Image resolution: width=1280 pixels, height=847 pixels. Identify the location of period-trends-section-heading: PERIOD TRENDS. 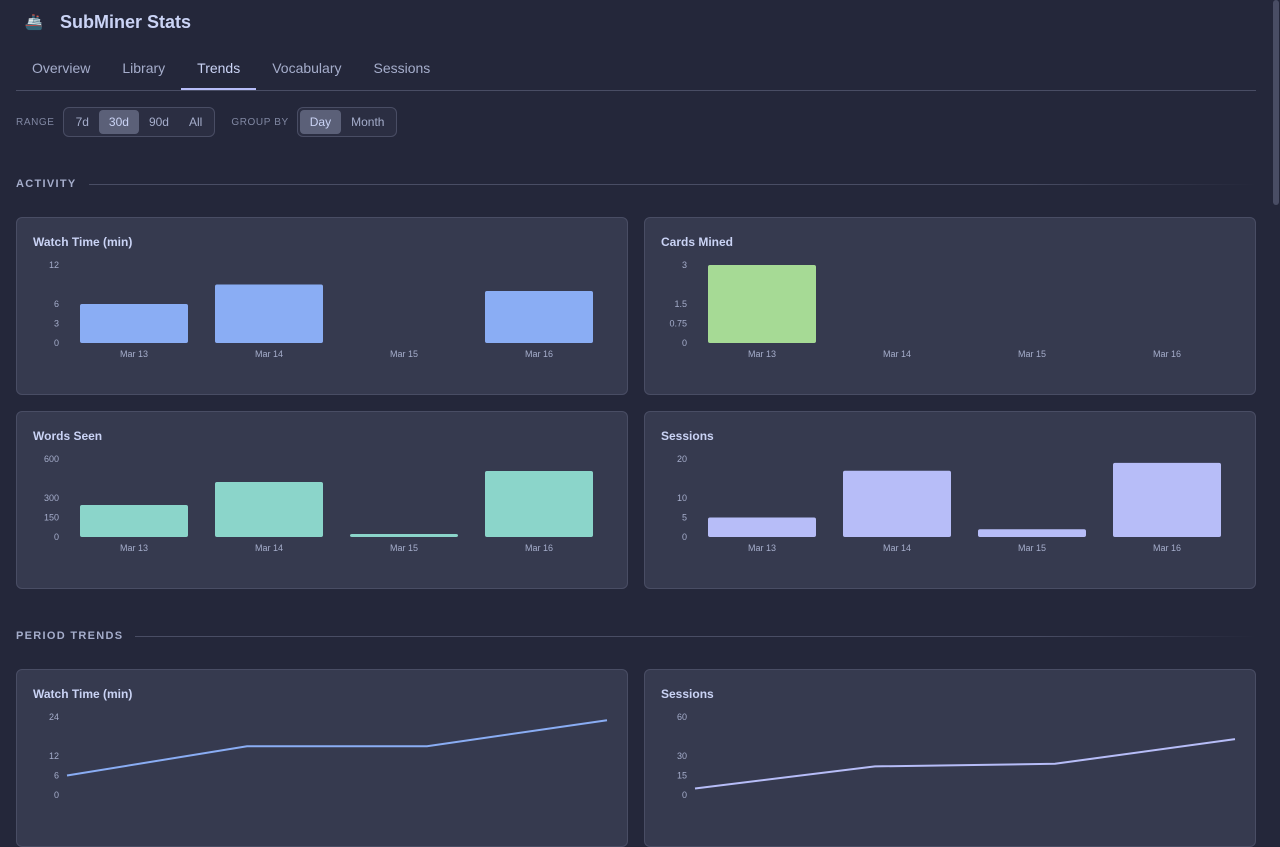
(636, 636).